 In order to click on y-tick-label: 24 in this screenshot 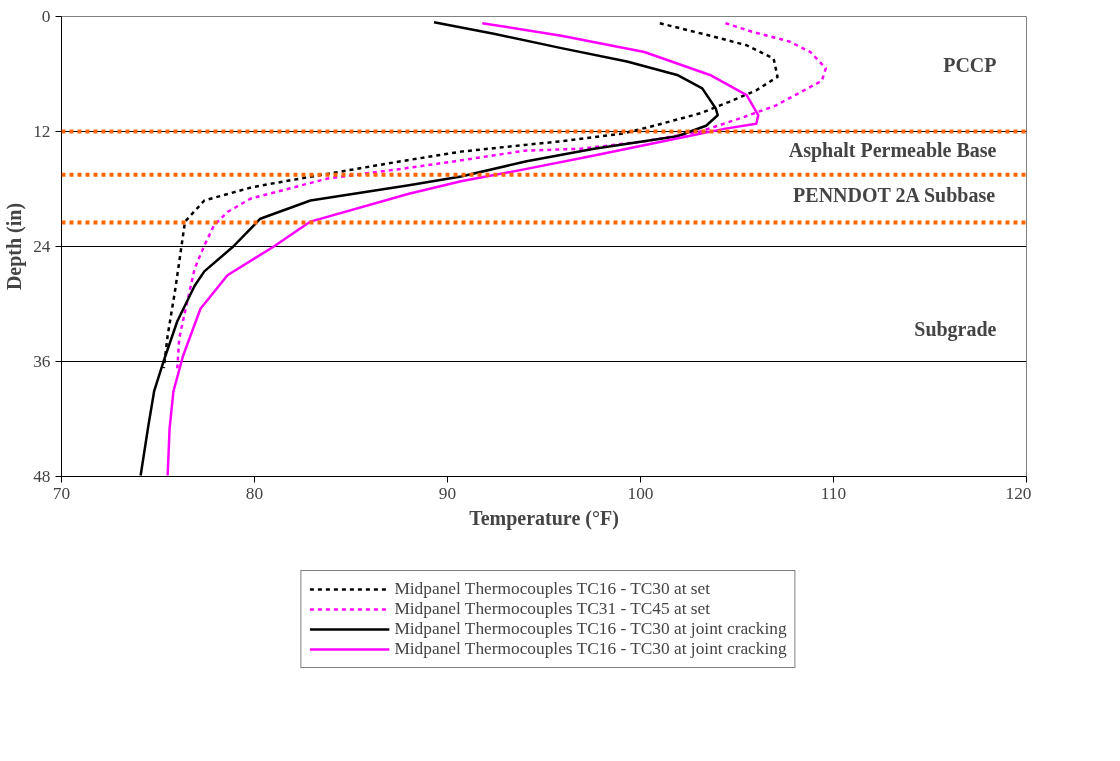, I will do `click(42, 246)`.